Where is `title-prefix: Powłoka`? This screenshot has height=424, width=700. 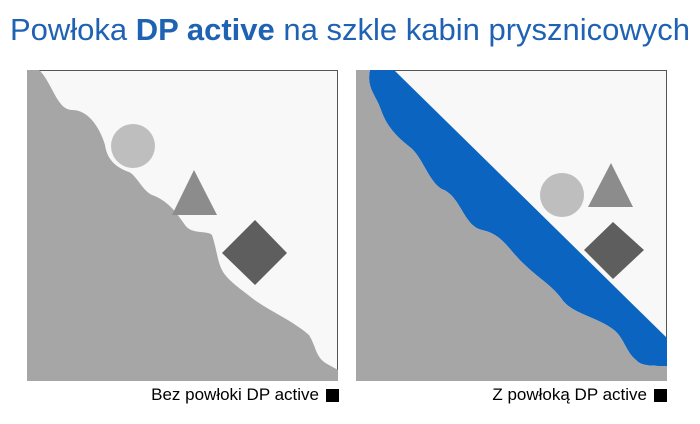 title-prefix: Powłoka is located at coordinates (72, 29).